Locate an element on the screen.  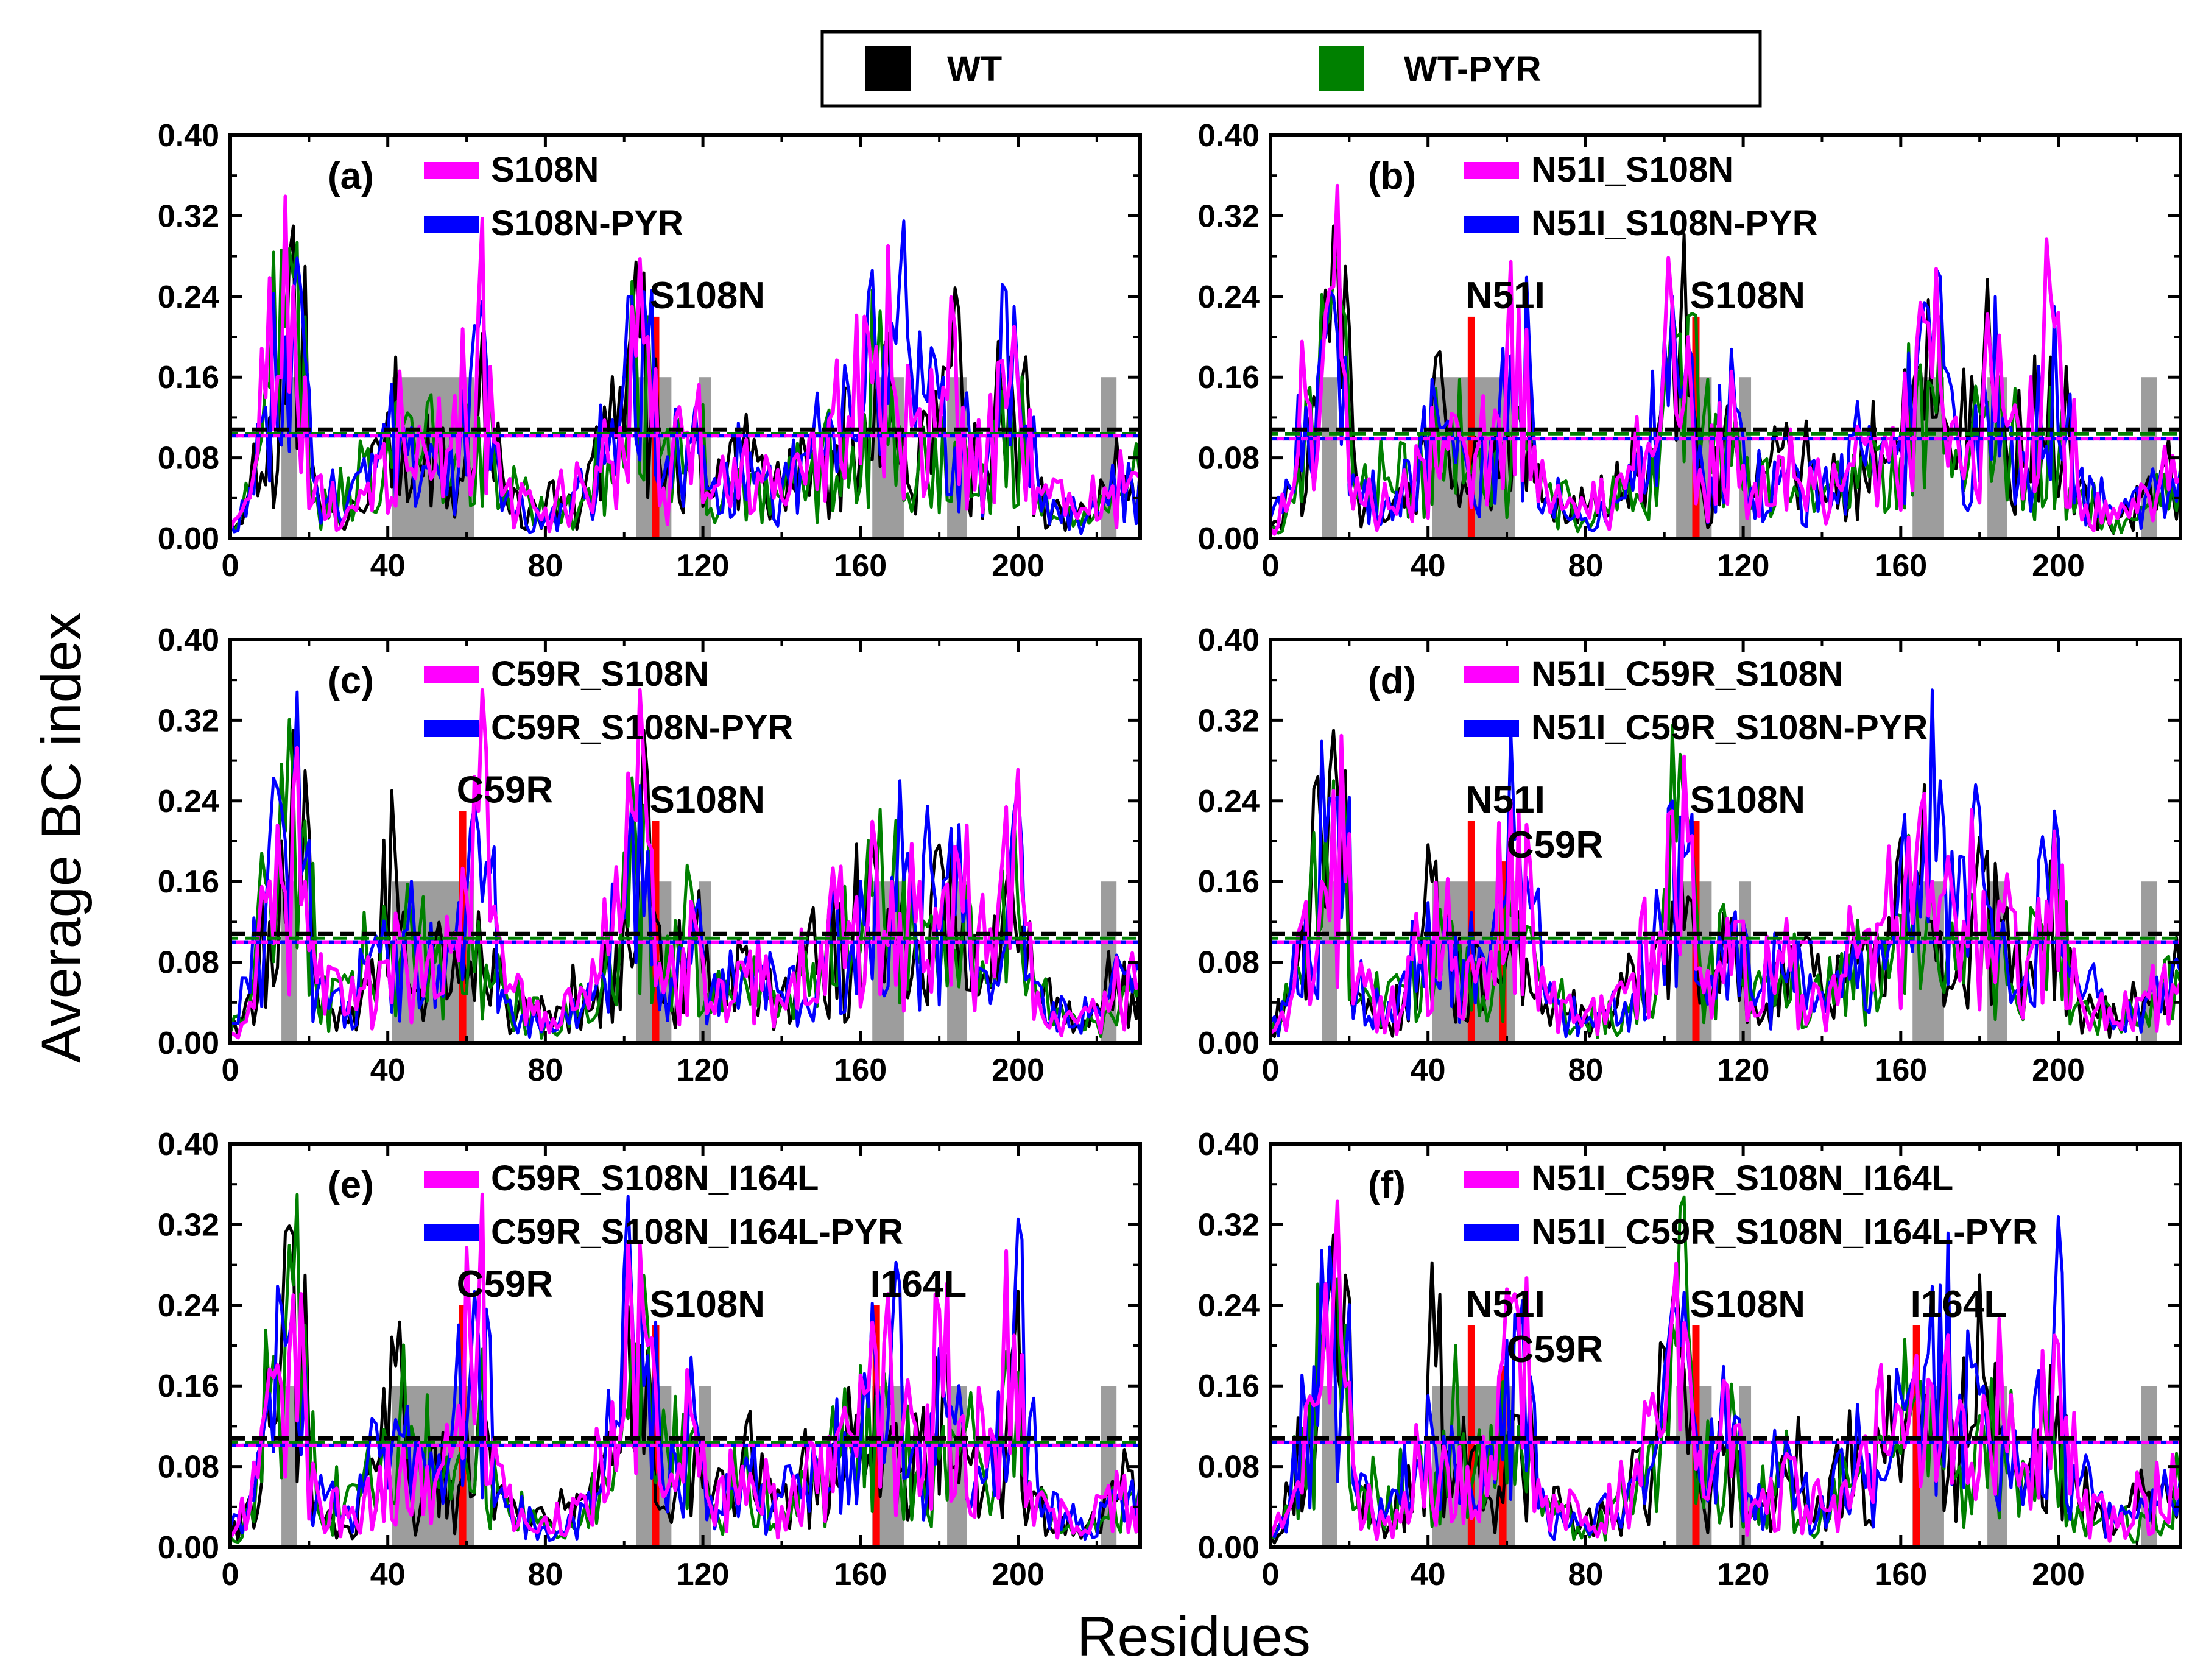
legend-label-wt: WT is located at coordinates (974, 69).